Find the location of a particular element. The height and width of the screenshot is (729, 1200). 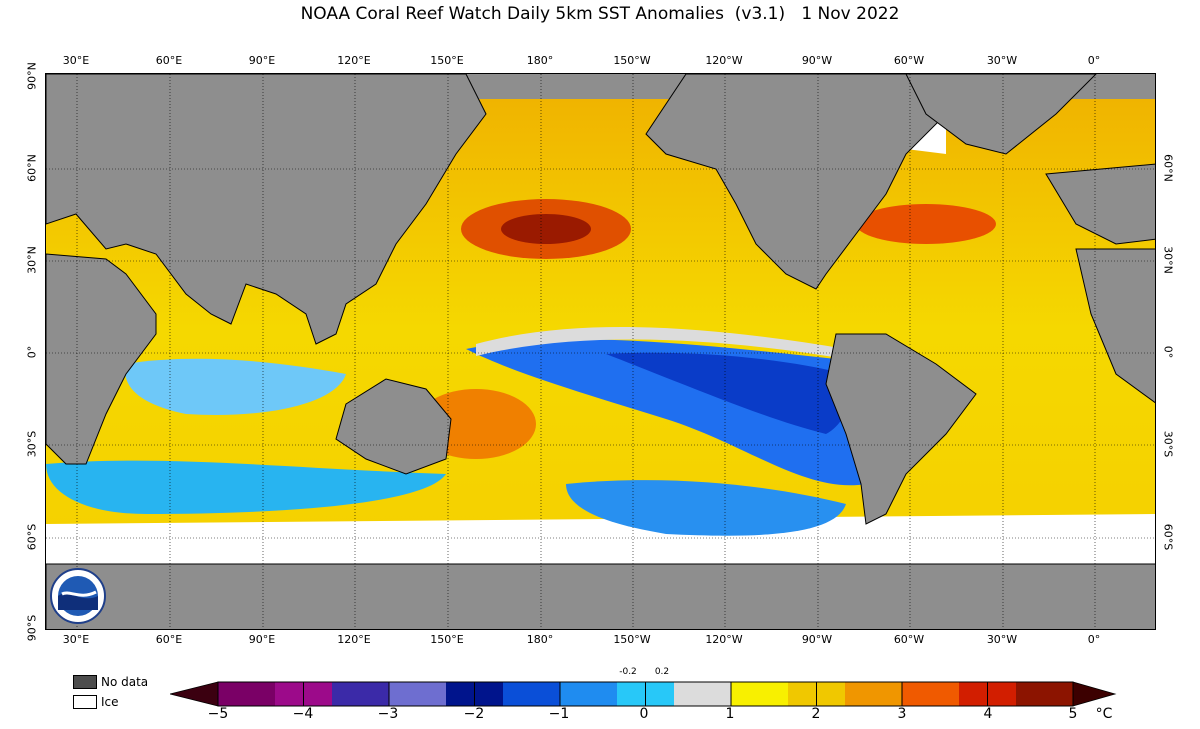

ice-swatch is located at coordinates (85, 702).